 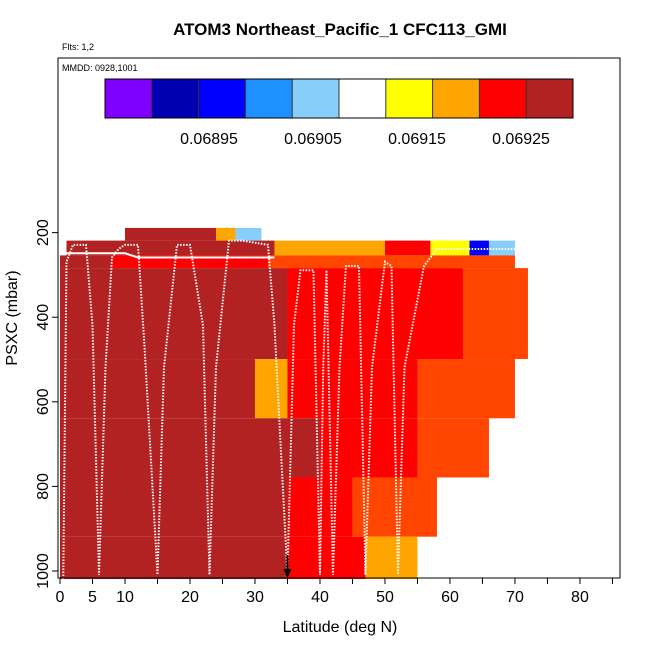 What do you see at coordinates (78, 47) in the screenshot?
I see `flights-note: Flts: 1,2` at bounding box center [78, 47].